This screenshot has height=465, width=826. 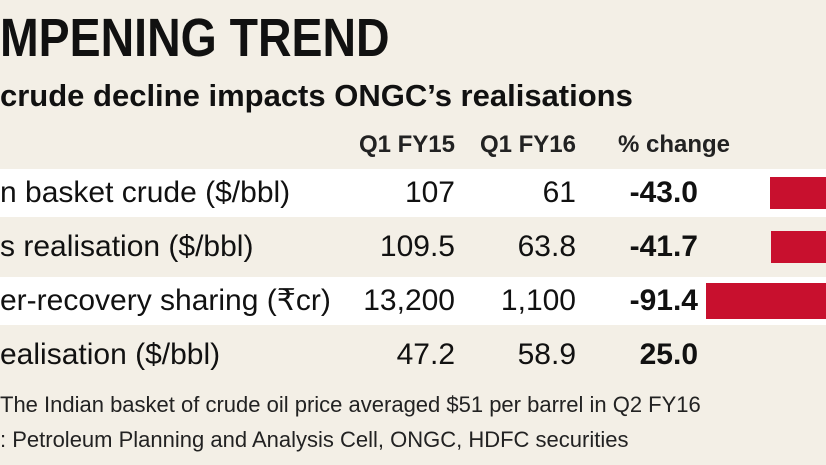 What do you see at coordinates (538, 300) in the screenshot?
I see `row-value-q1fy16: 1,100` at bounding box center [538, 300].